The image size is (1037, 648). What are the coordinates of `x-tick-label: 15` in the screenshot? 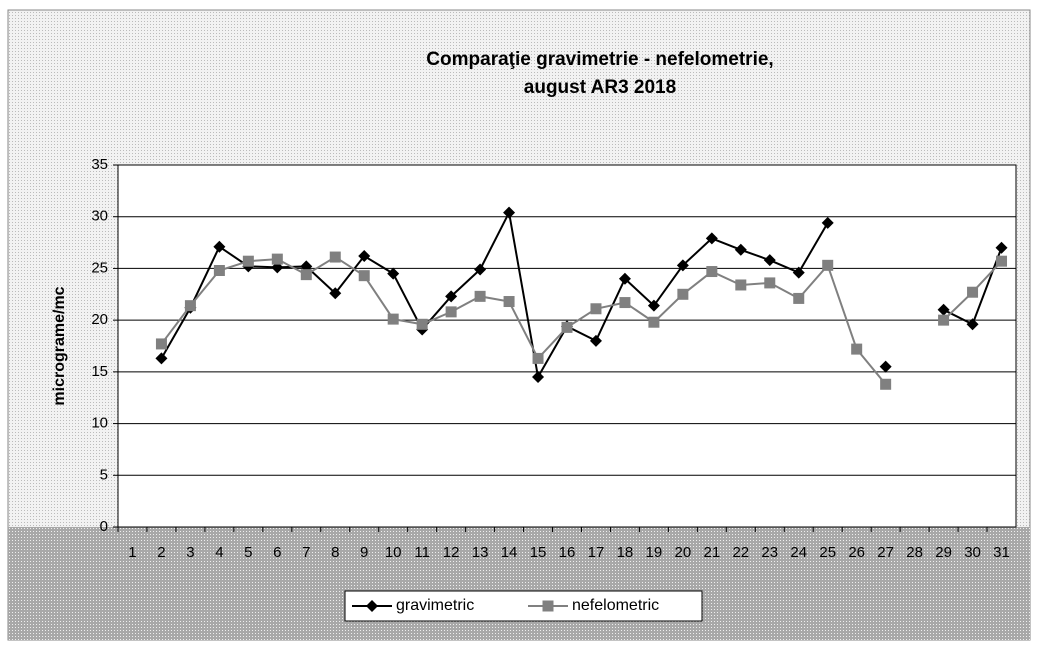 It's located at (538, 552).